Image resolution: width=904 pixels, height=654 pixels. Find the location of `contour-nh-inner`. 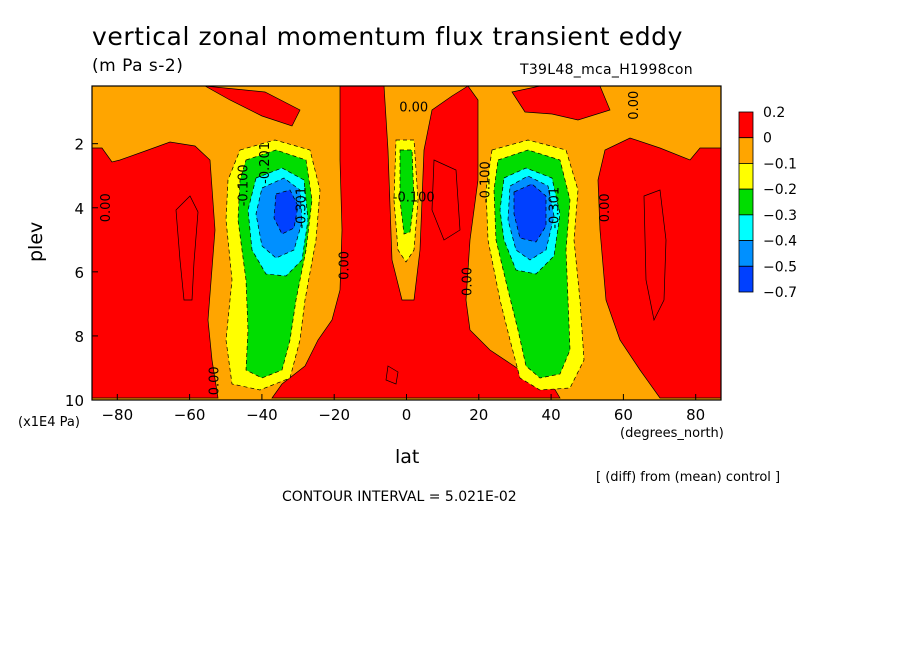

contour-nh-inner is located at coordinates (655, 255).